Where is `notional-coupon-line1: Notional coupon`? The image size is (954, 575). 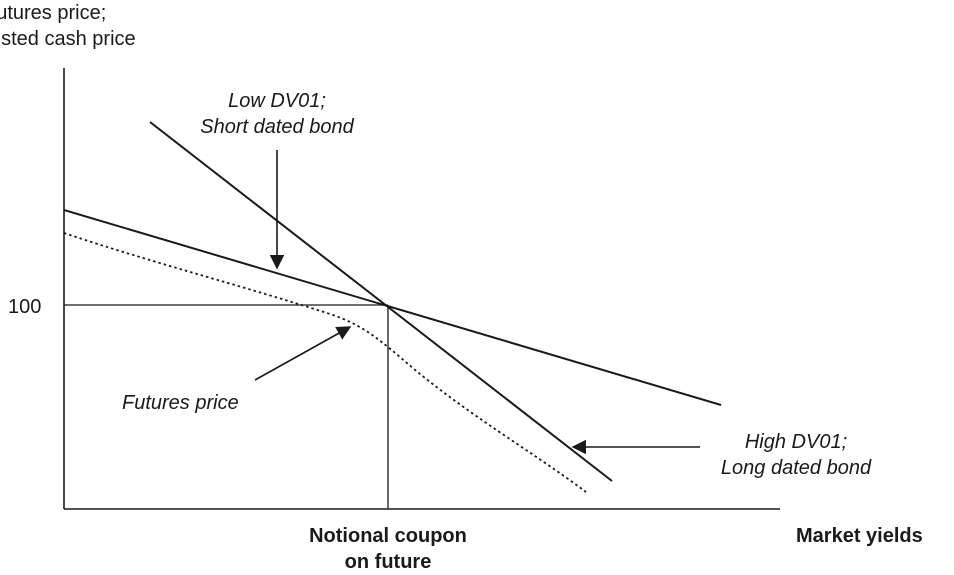 notional-coupon-line1: Notional coupon is located at coordinates (388, 536).